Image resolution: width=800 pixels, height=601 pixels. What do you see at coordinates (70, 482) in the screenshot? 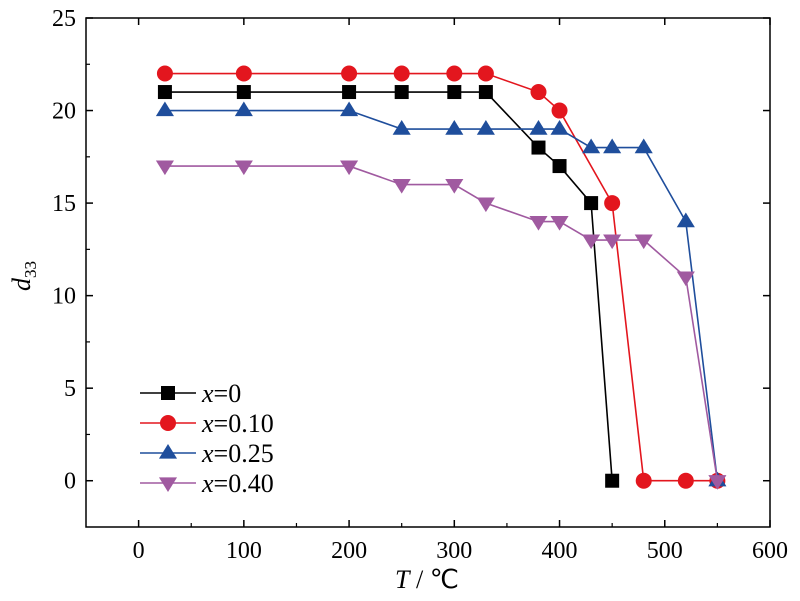
I see `y-tick-label: 0` at bounding box center [70, 482].